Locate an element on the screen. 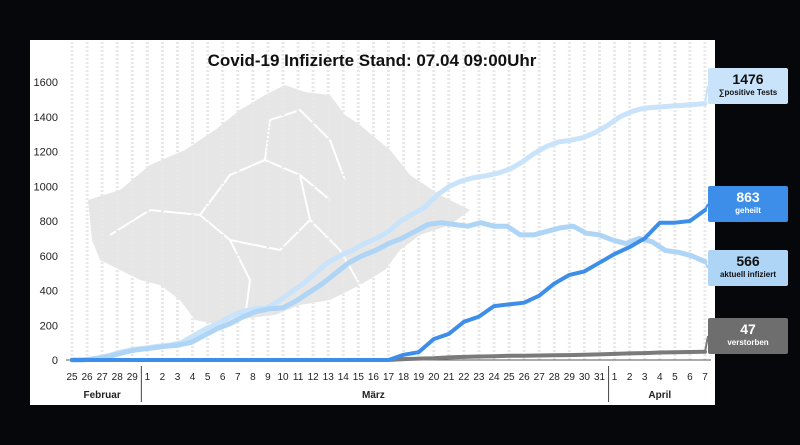 The width and height of the screenshot is (800, 445). month-label: Februar is located at coordinates (102, 395).